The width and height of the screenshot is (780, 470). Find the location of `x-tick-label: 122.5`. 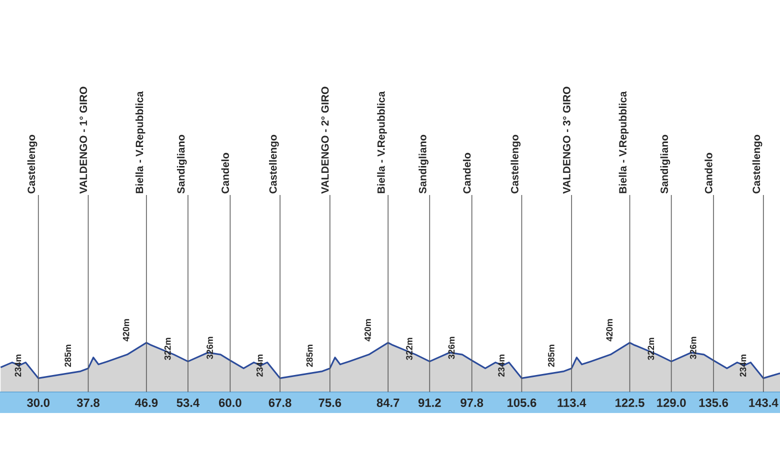

x-tick-label: 122.5 is located at coordinates (630, 402).